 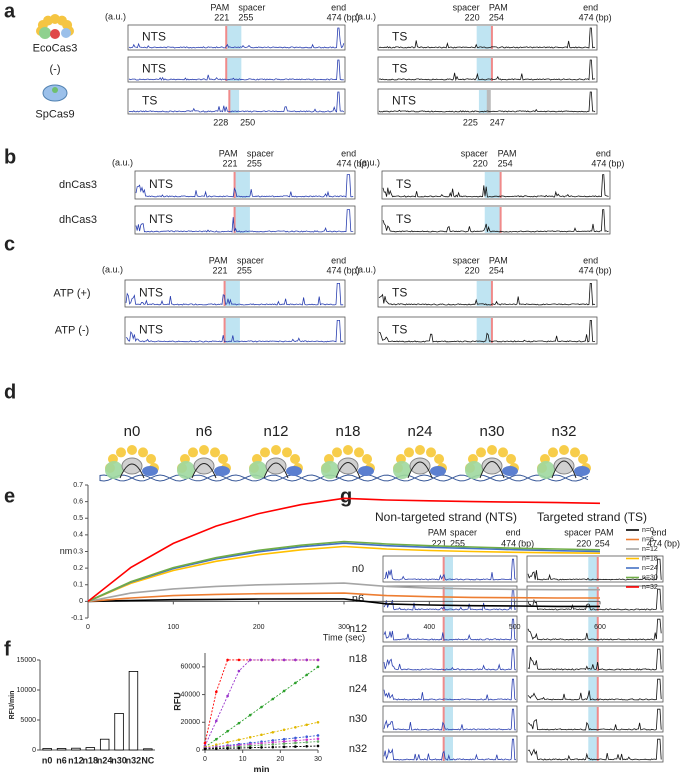 I want to click on panel-letter: c, so click(x=9, y=244).